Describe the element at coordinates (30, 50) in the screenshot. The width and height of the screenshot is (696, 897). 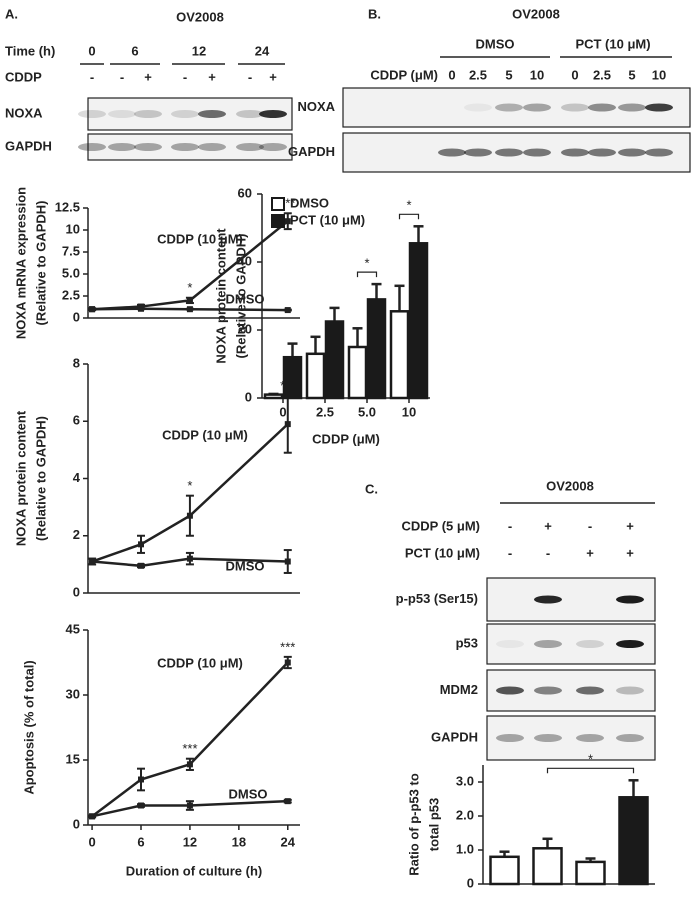
I see `header-label: Time (h)` at that location.